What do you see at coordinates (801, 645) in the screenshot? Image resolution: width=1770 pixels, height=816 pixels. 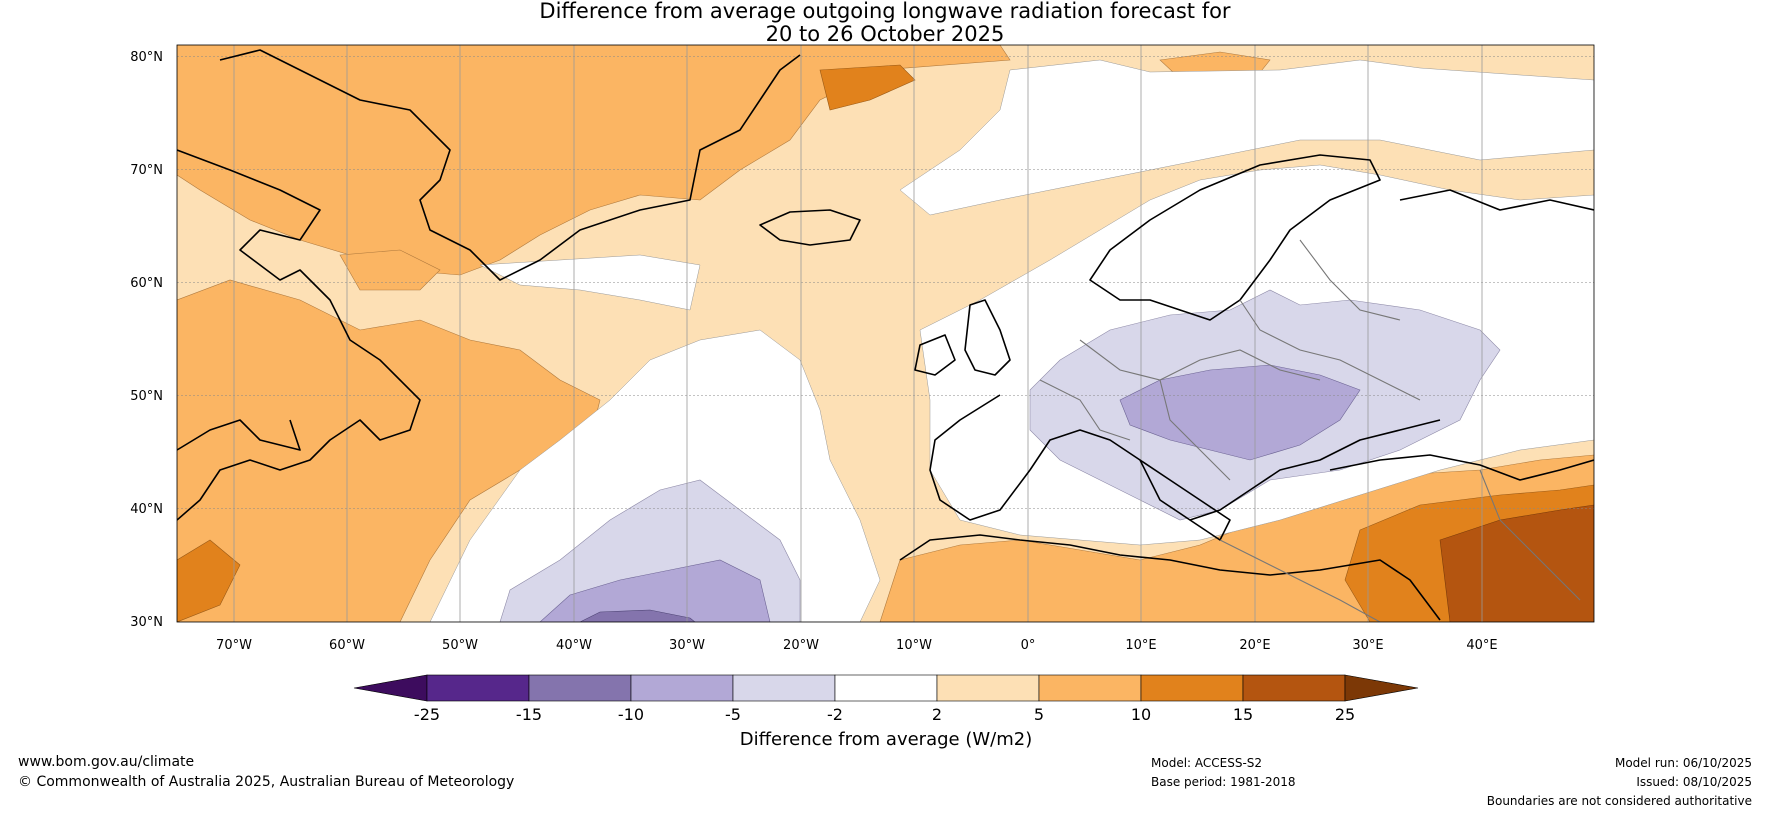 I see `lon-label: 20°W` at bounding box center [801, 645].